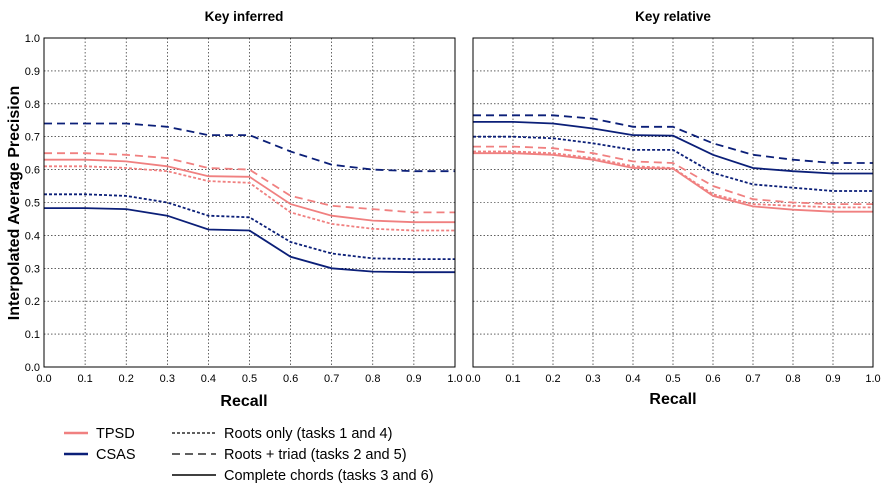 The width and height of the screenshot is (885, 494). I want to click on y-tick-label: 0.7, so click(32, 138).